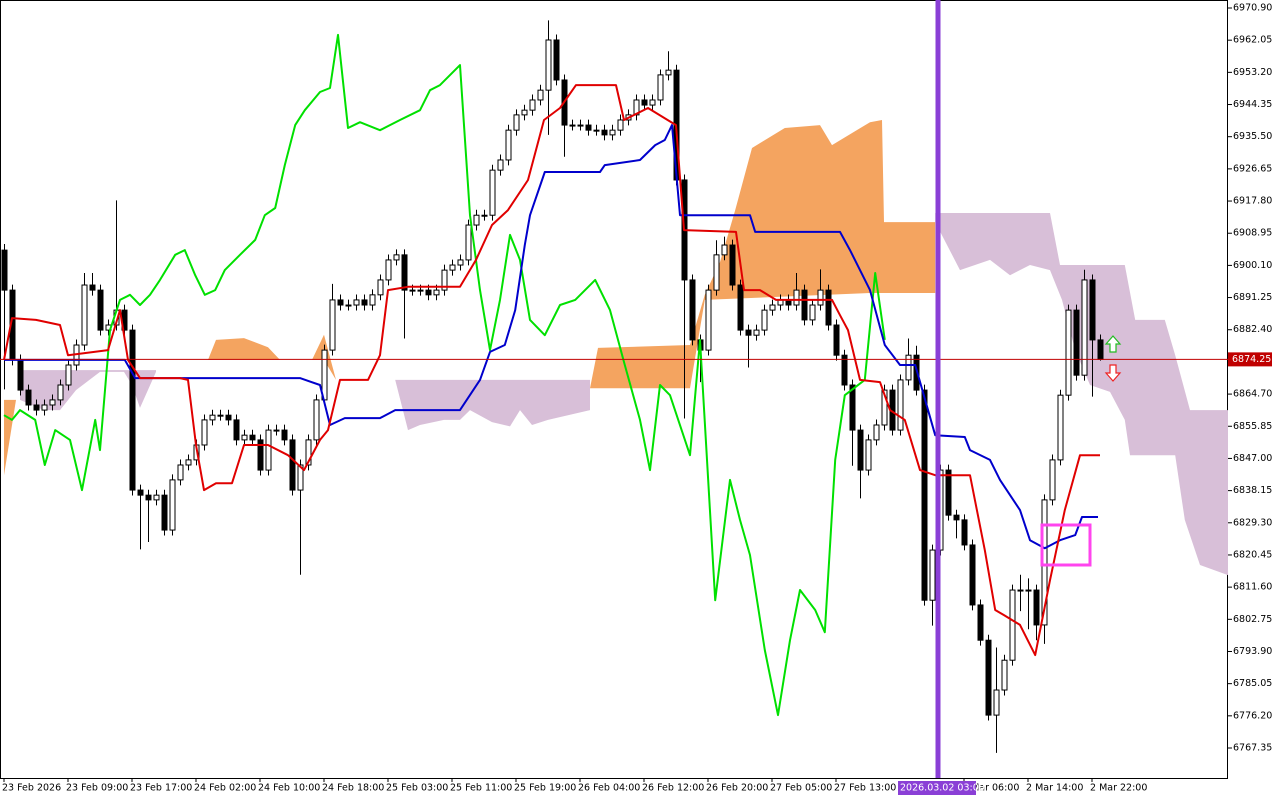  Describe the element at coordinates (417, 788) in the screenshot. I see `x-tick-label: 25 Feb 03:00` at that location.